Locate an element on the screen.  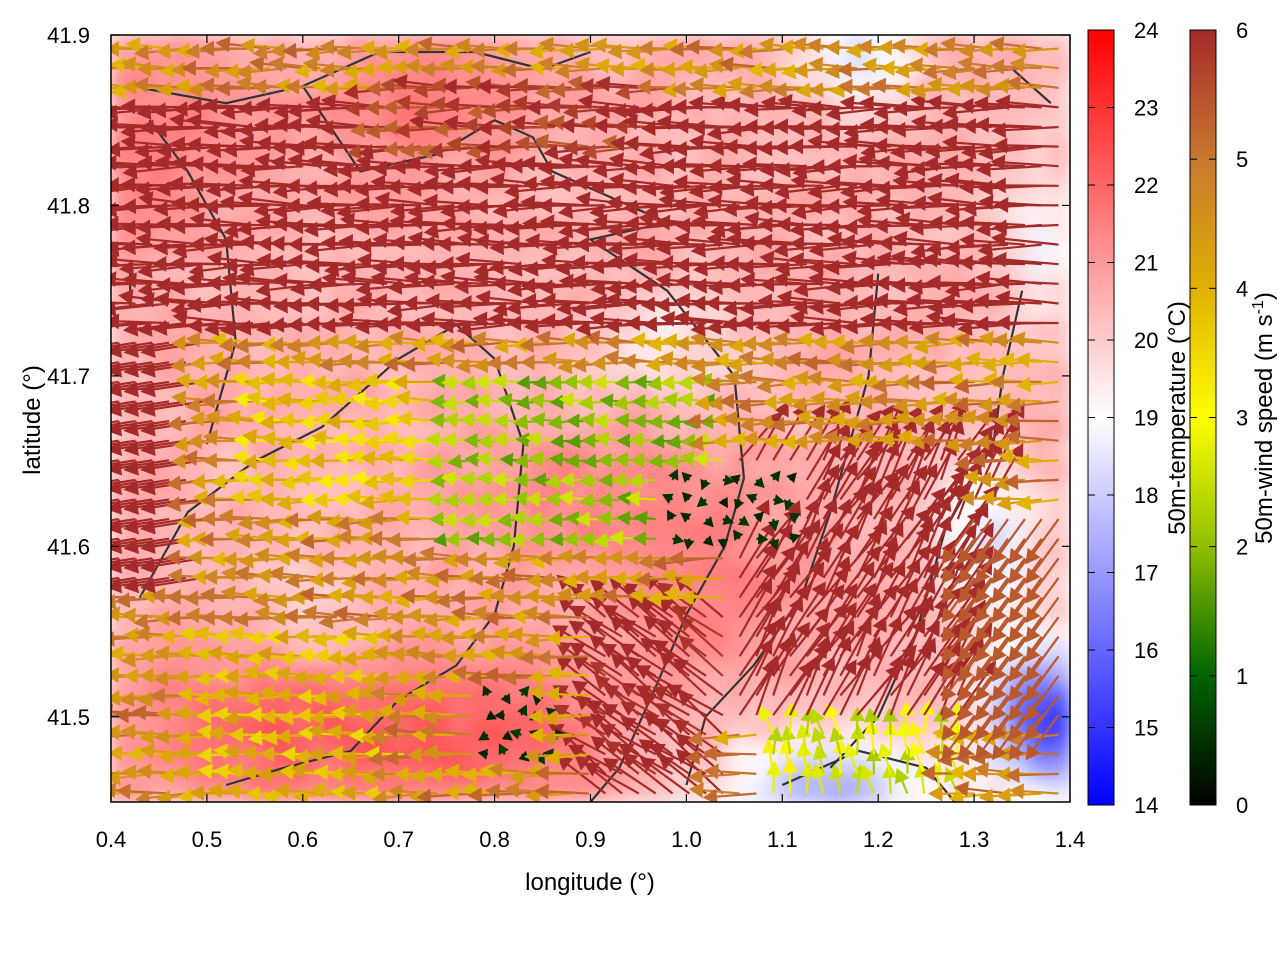
x-tick-label: 1.1 is located at coordinates (782, 839).